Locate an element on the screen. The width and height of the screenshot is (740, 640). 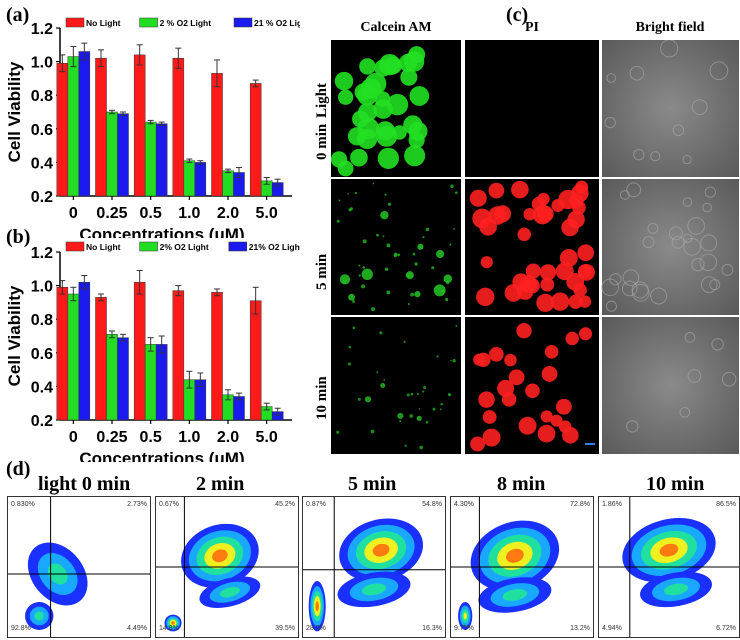
x-tick-label: 0.25 is located at coordinates (111, 437).